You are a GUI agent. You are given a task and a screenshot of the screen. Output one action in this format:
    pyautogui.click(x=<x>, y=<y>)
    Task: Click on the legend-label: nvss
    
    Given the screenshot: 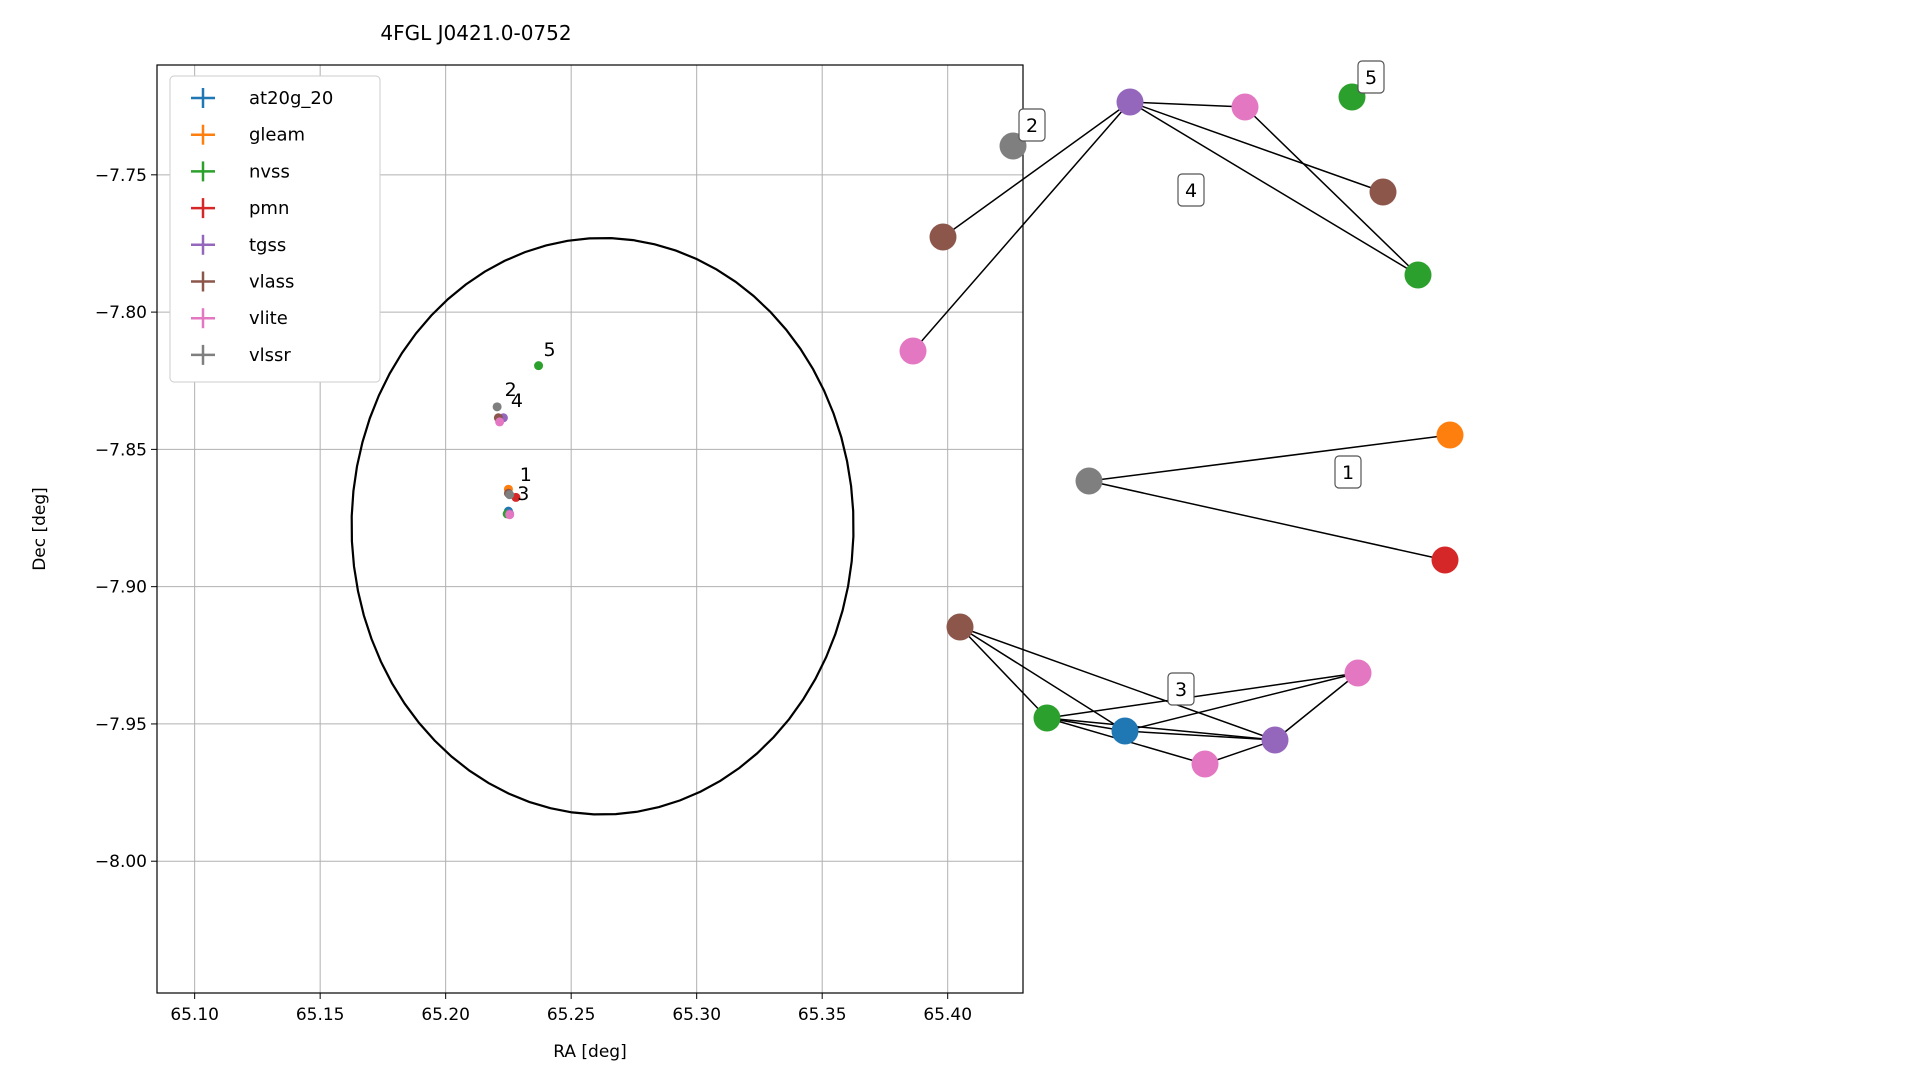 What is the action you would take?
    pyautogui.click(x=269, y=171)
    